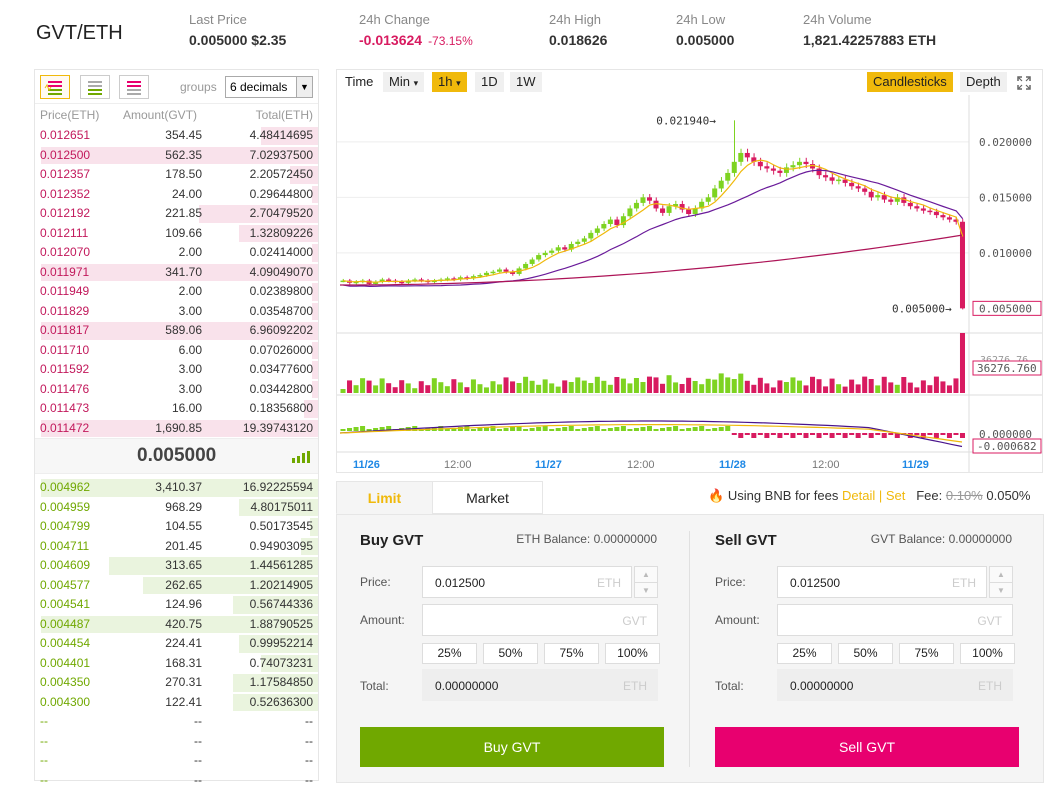 The image size is (1049, 797). I want to click on bid-row: 0.004799 104.55 0.50173545, so click(176, 527).